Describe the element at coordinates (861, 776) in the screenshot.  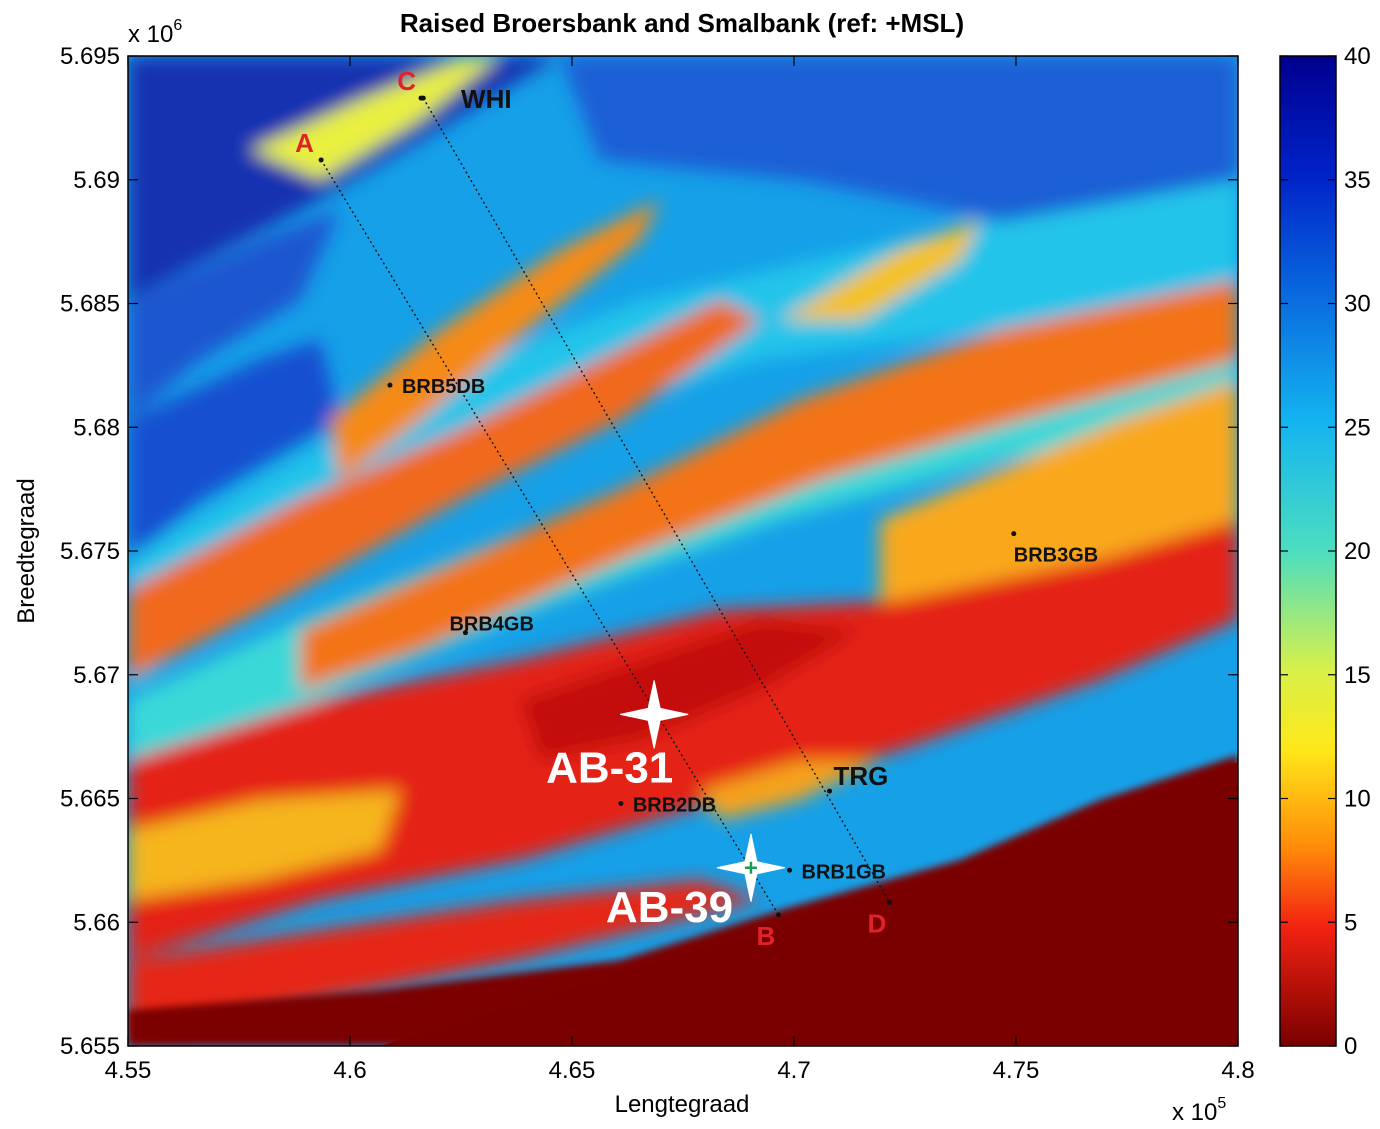
I see `station-label: TRG` at that location.